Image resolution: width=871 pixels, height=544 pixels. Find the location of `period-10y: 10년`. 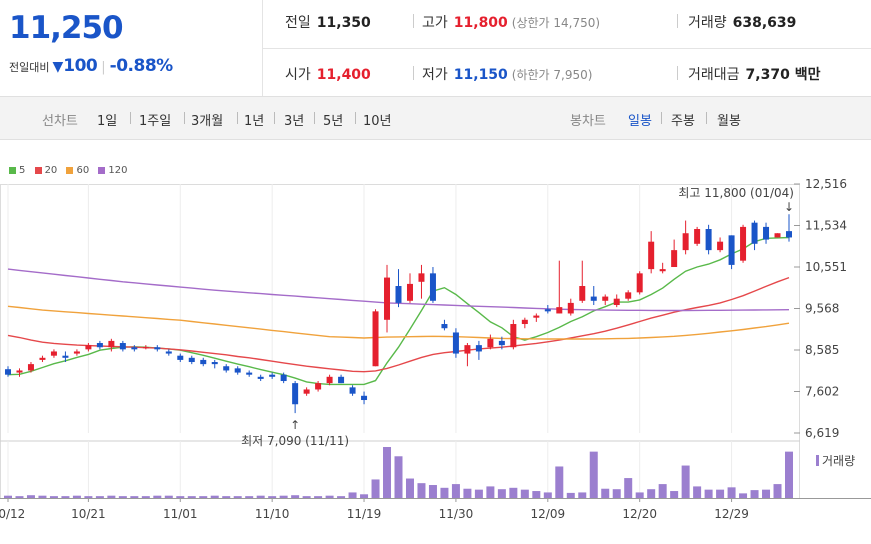

period-10y: 10년 is located at coordinates (377, 121).